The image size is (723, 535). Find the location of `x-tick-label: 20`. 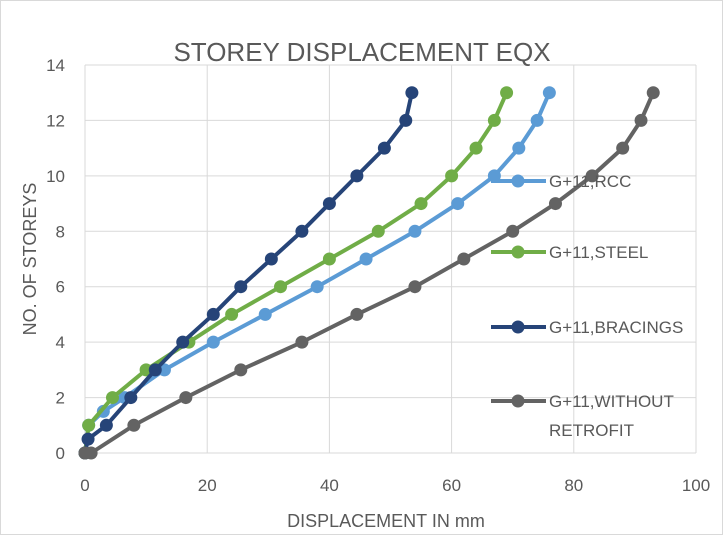

x-tick-label: 20 is located at coordinates (207, 485).